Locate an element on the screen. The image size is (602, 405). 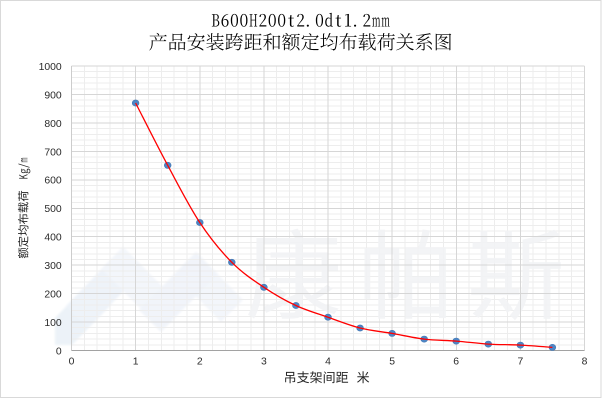
svg-text: 500 is located at coordinates (53, 209).